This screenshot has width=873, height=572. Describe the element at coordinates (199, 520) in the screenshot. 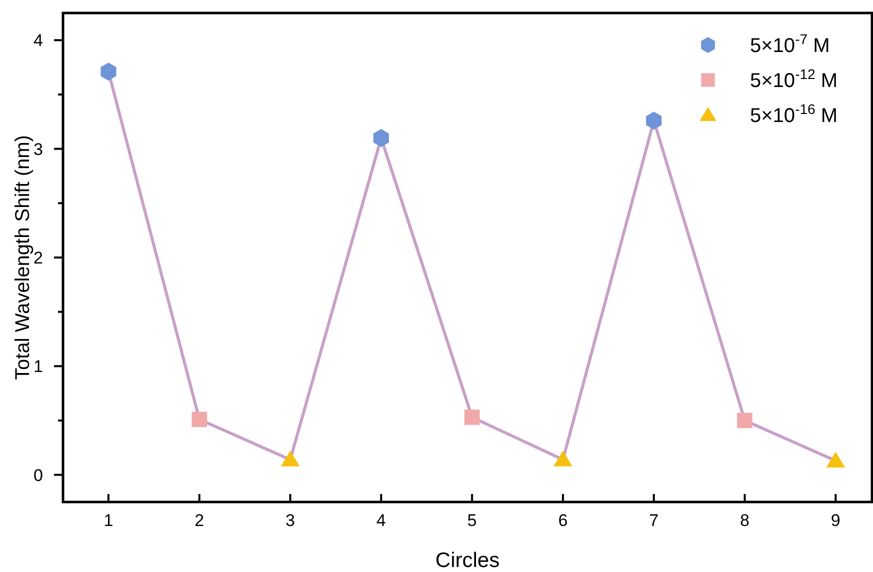

I see `x-tick-label: 2` at that location.